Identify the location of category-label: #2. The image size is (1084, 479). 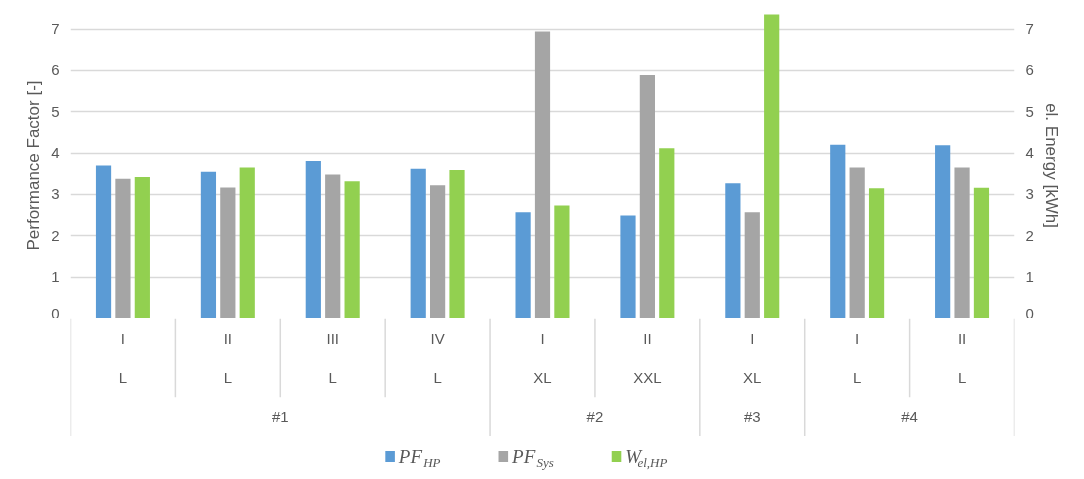
(595, 417).